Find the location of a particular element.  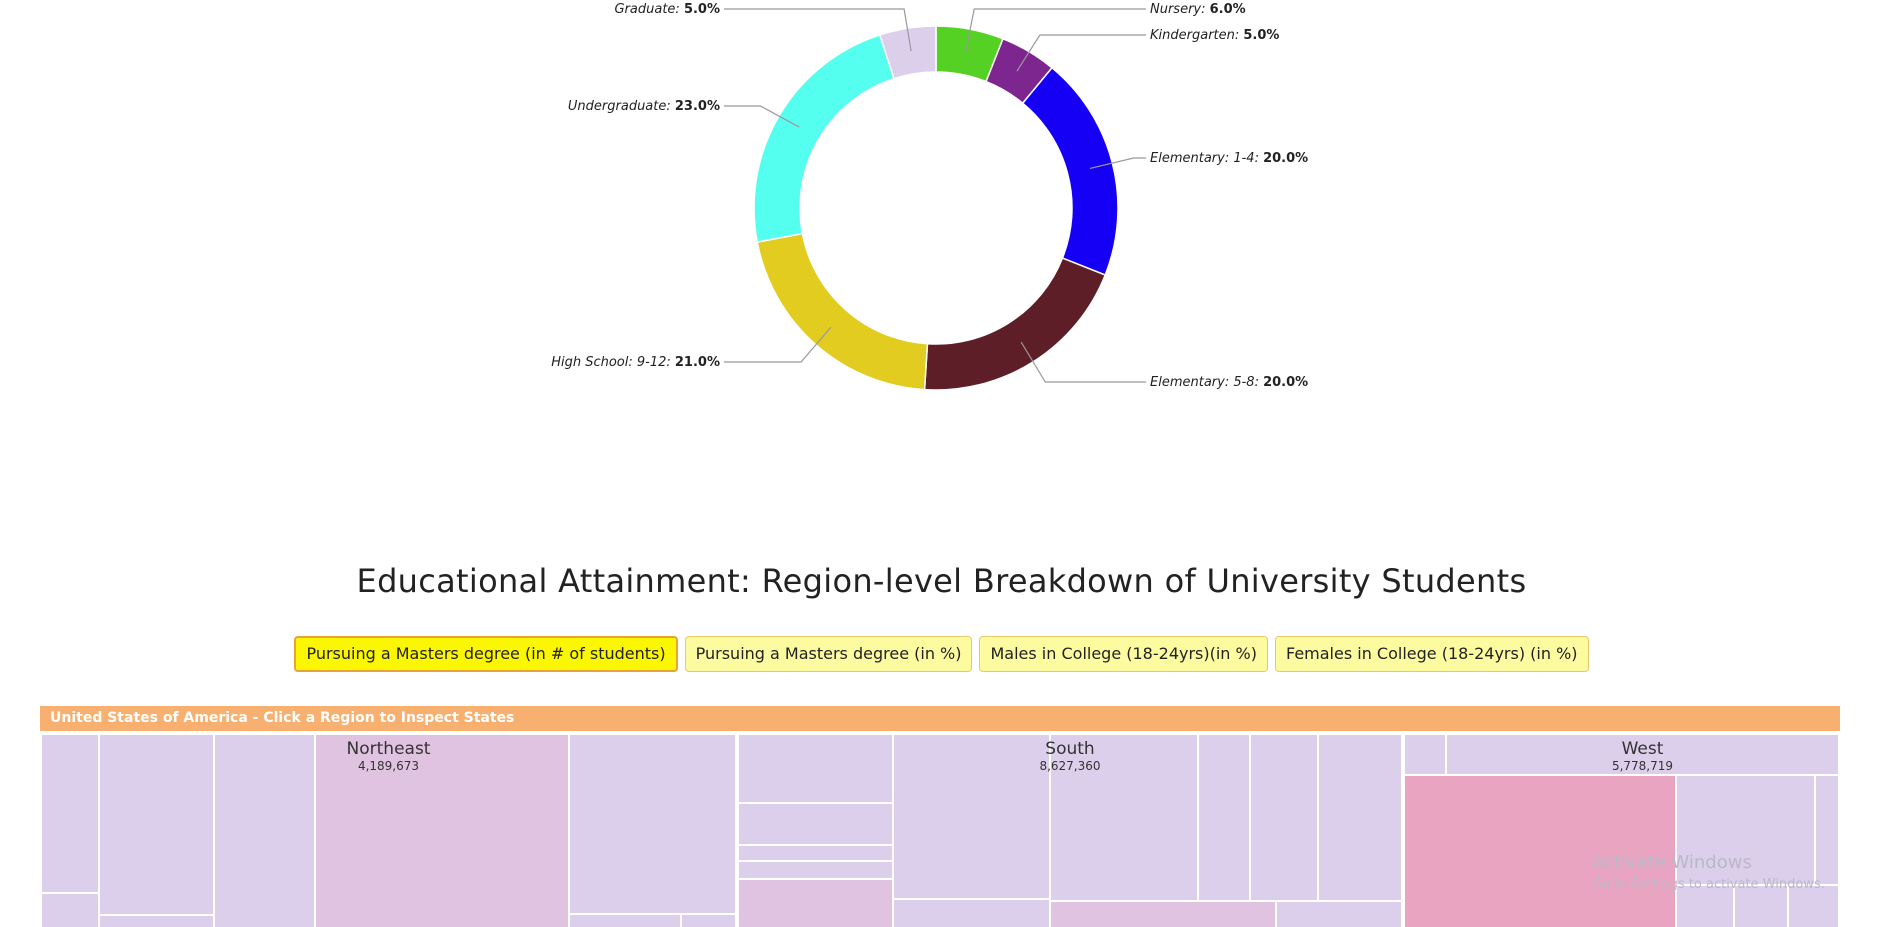

region-northeast: Northeast 4,189,673 is located at coordinates (388, 830).